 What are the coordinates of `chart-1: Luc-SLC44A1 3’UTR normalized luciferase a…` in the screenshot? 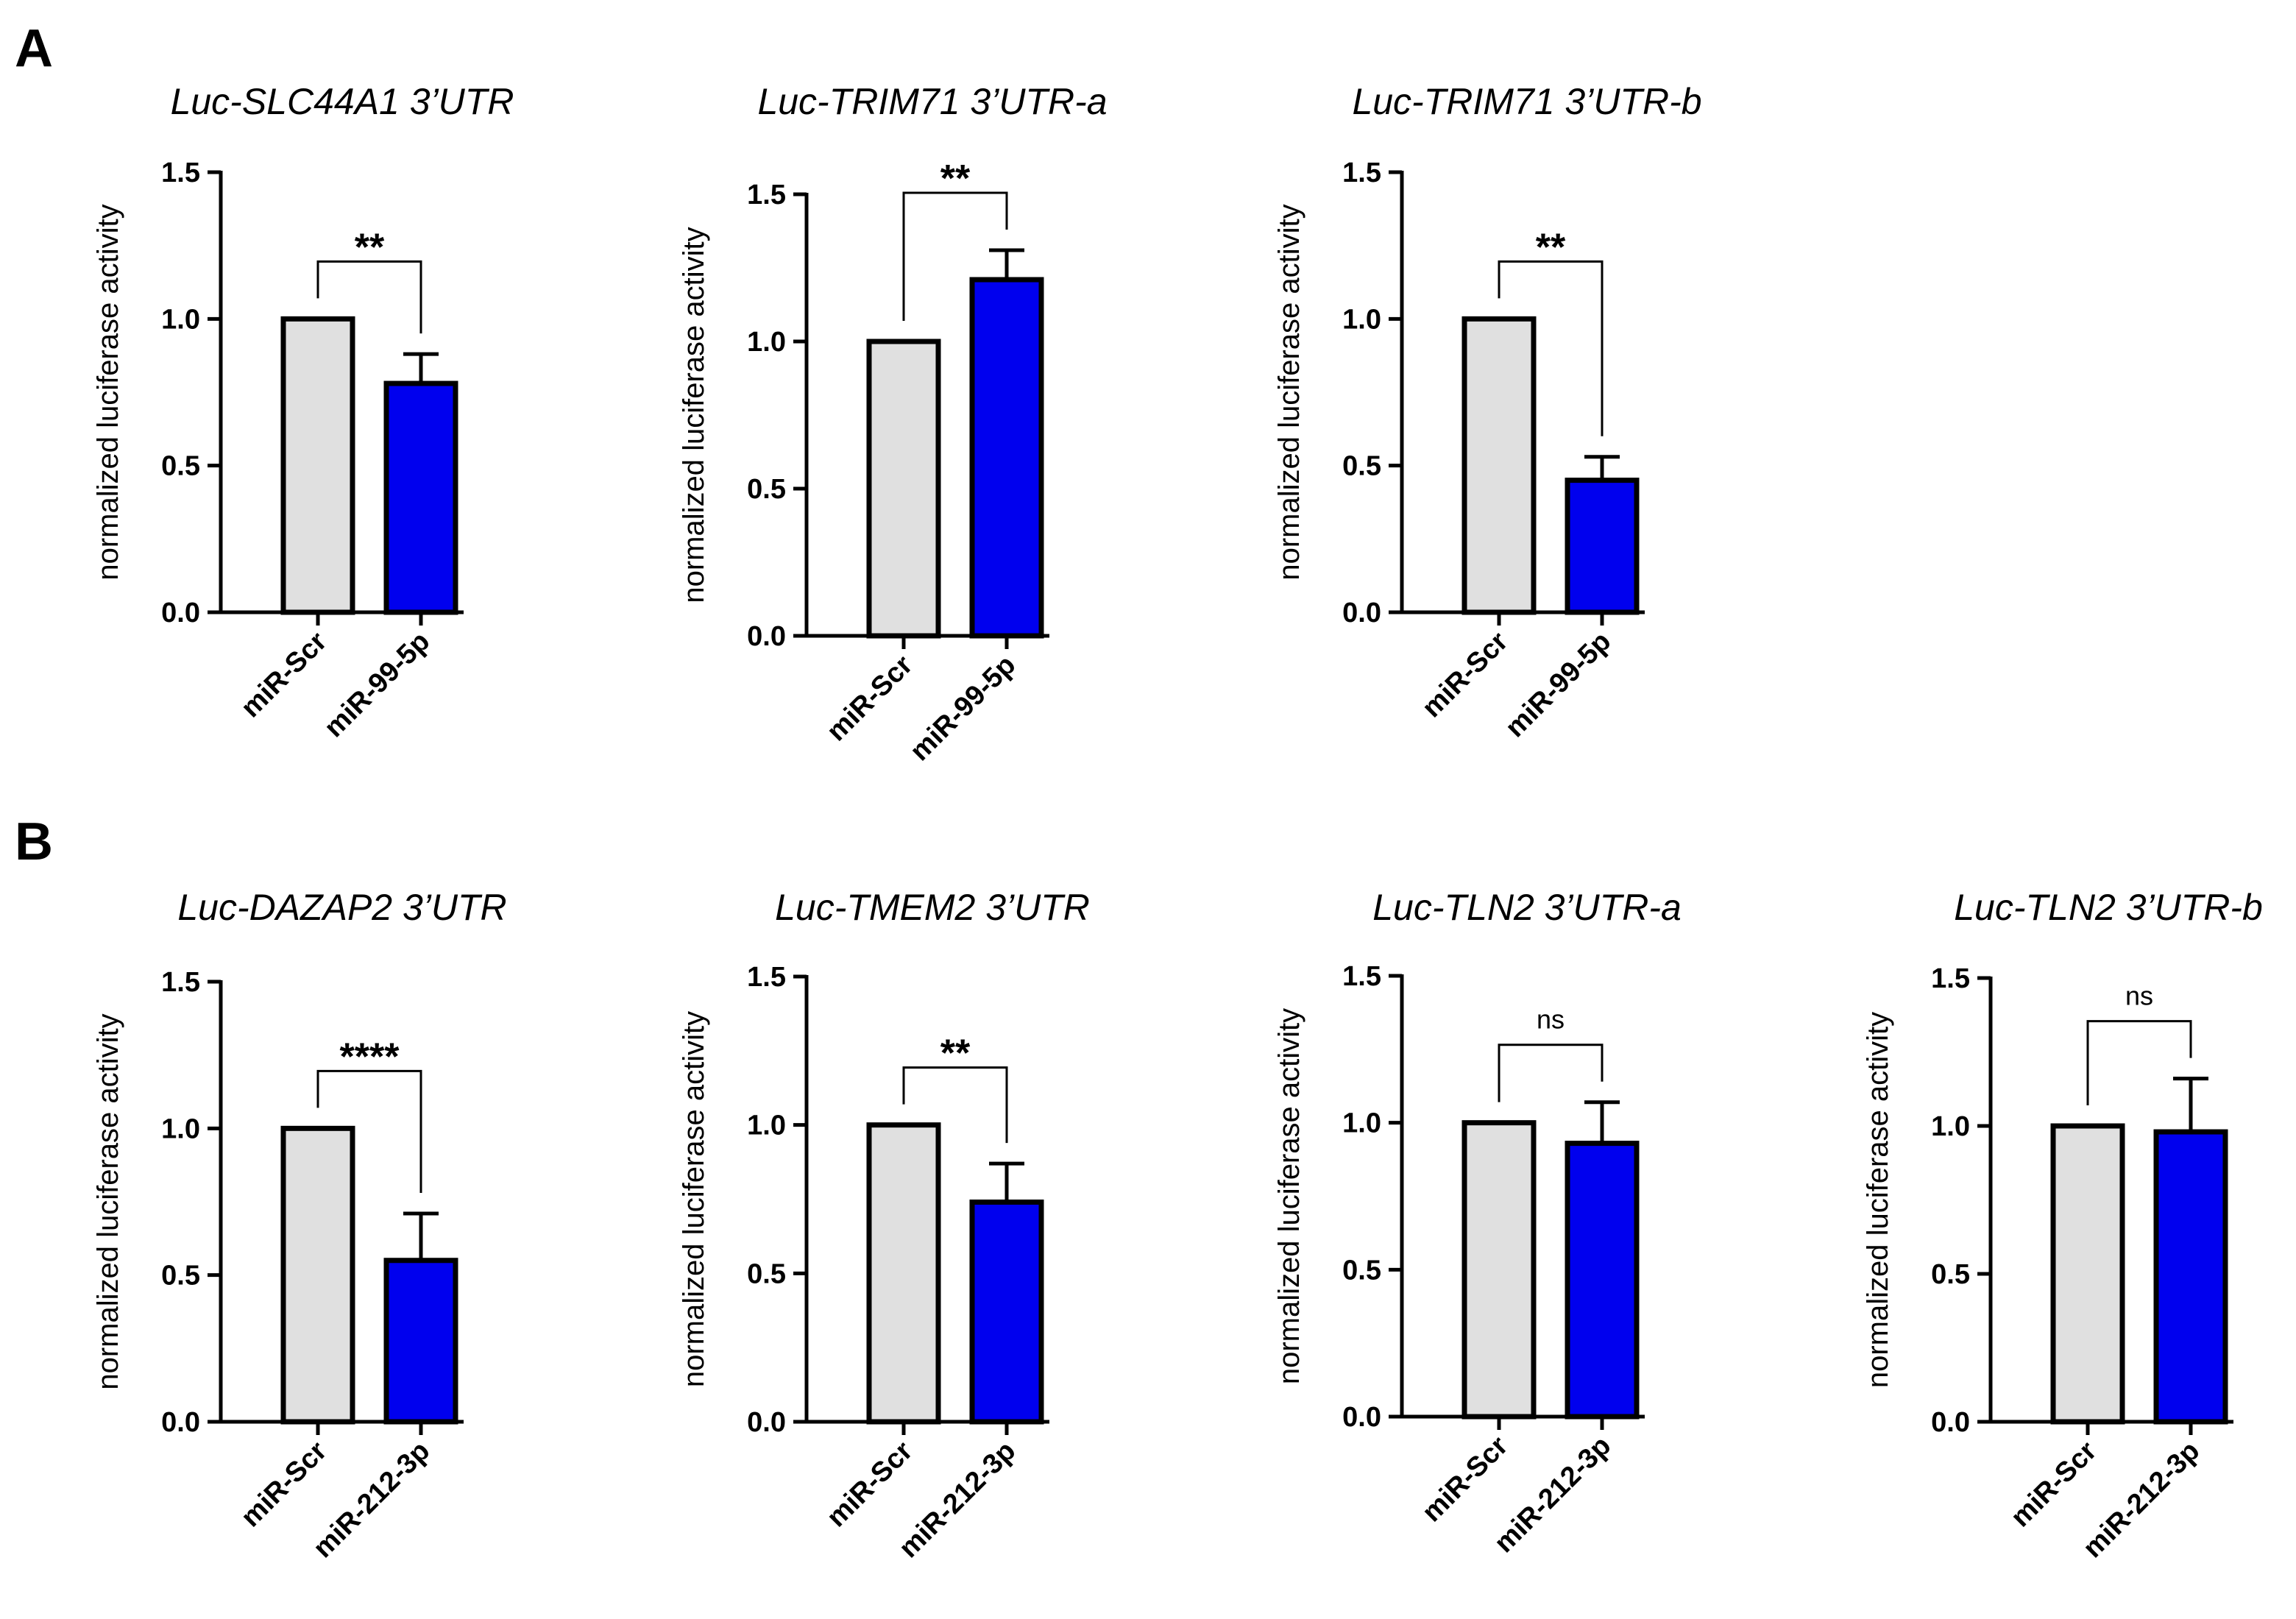 It's located at (303, 412).